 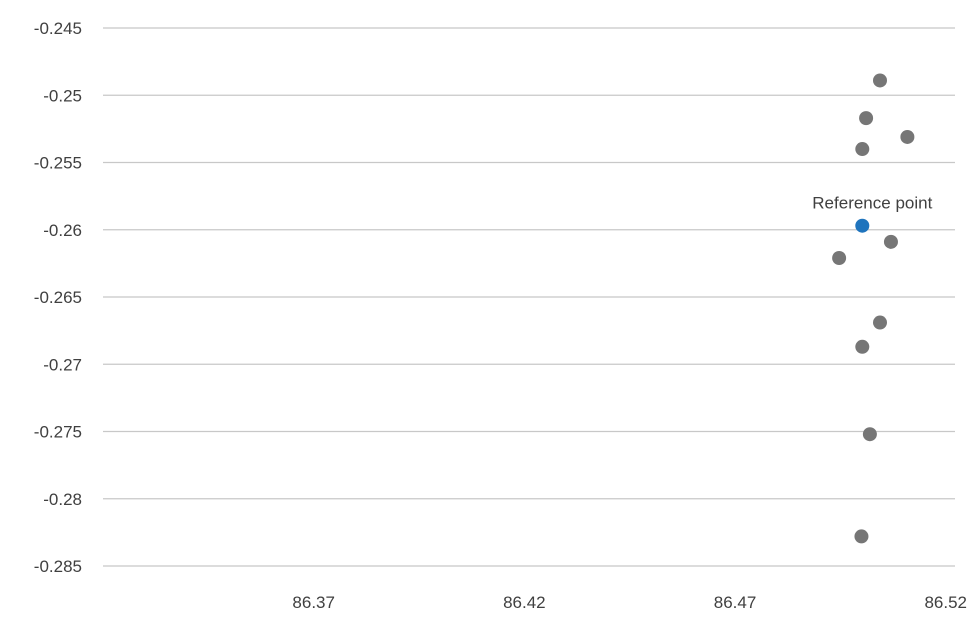 What do you see at coordinates (58, 28) in the screenshot?
I see `y-tick-label-0: -0.245` at bounding box center [58, 28].